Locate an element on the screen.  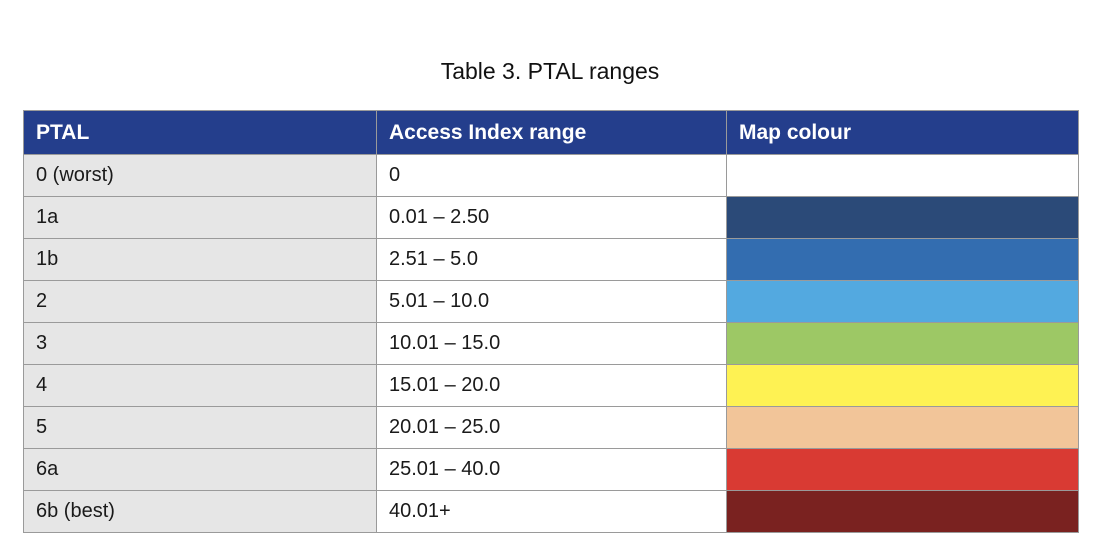
table-row: 6b (best) 40.01+ is located at coordinates (551, 511).